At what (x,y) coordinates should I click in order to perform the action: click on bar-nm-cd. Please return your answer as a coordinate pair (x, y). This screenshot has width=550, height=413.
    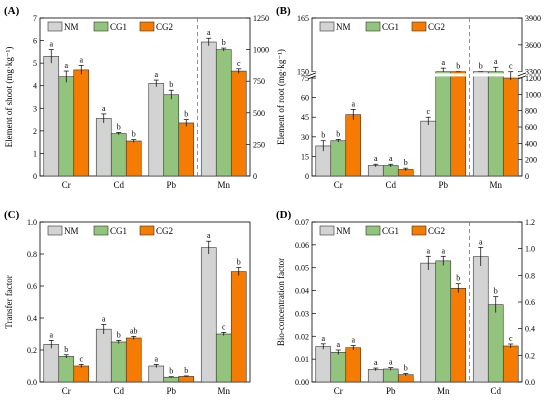
    Looking at the image, I should click on (480, 319).